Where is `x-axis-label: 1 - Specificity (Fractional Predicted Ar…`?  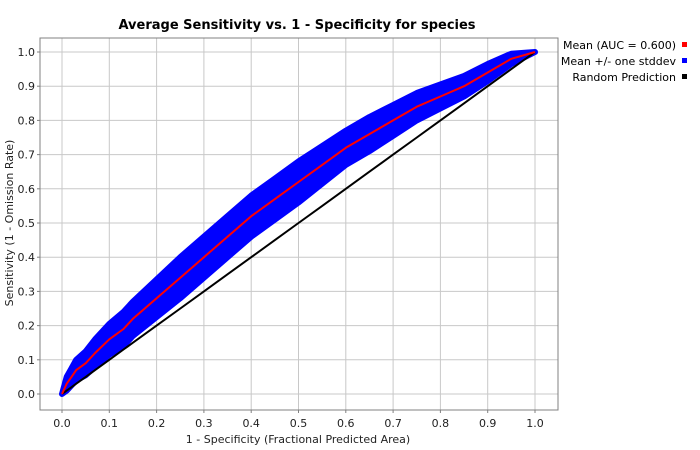 x-axis-label: 1 - Specificity (Fractional Predicted Ar… is located at coordinates (298, 439).